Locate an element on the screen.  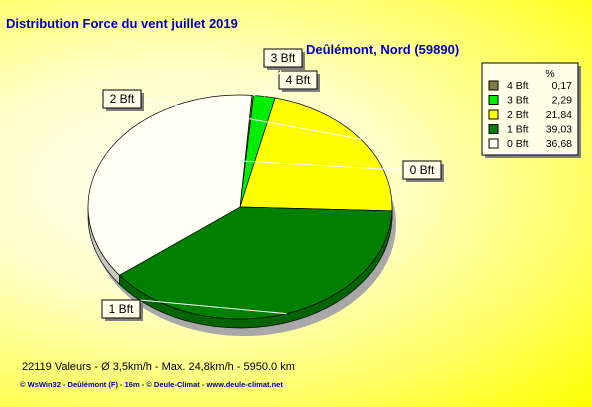
chart-title: Distribution Force du vent juillet 2019 is located at coordinates (122, 23).